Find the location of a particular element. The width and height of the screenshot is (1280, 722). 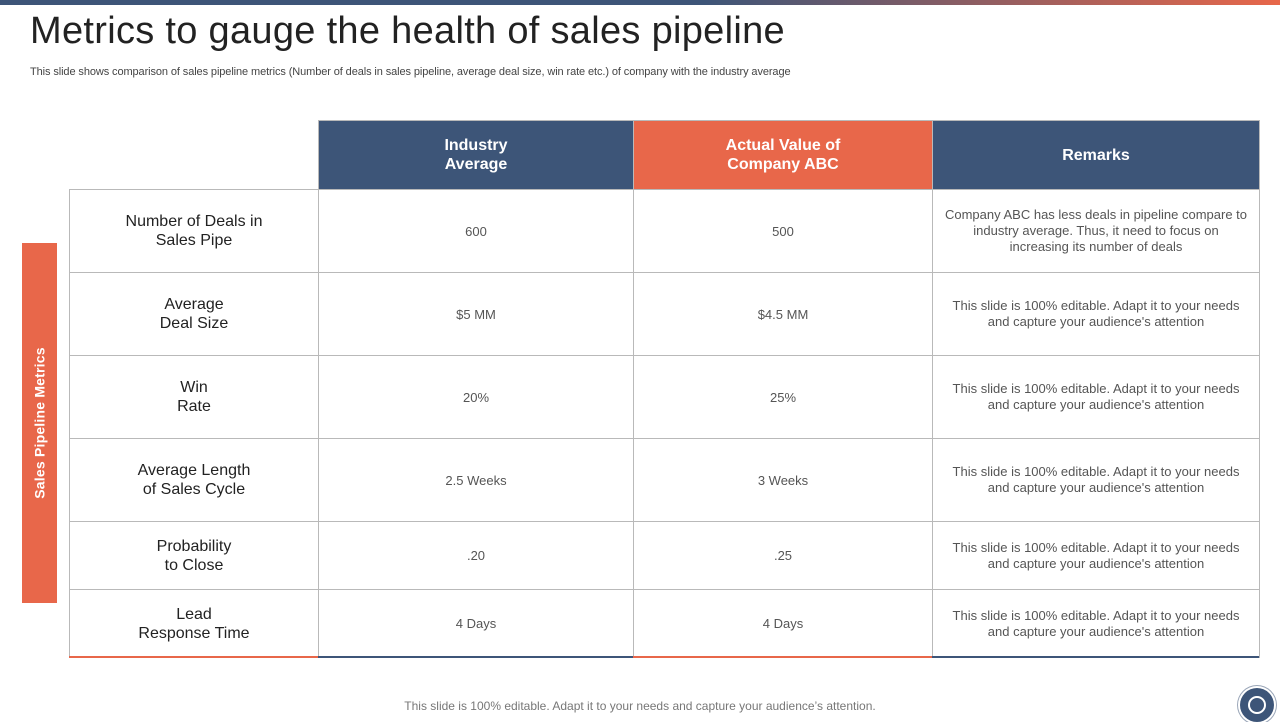

company-value: 500 is located at coordinates (783, 231).